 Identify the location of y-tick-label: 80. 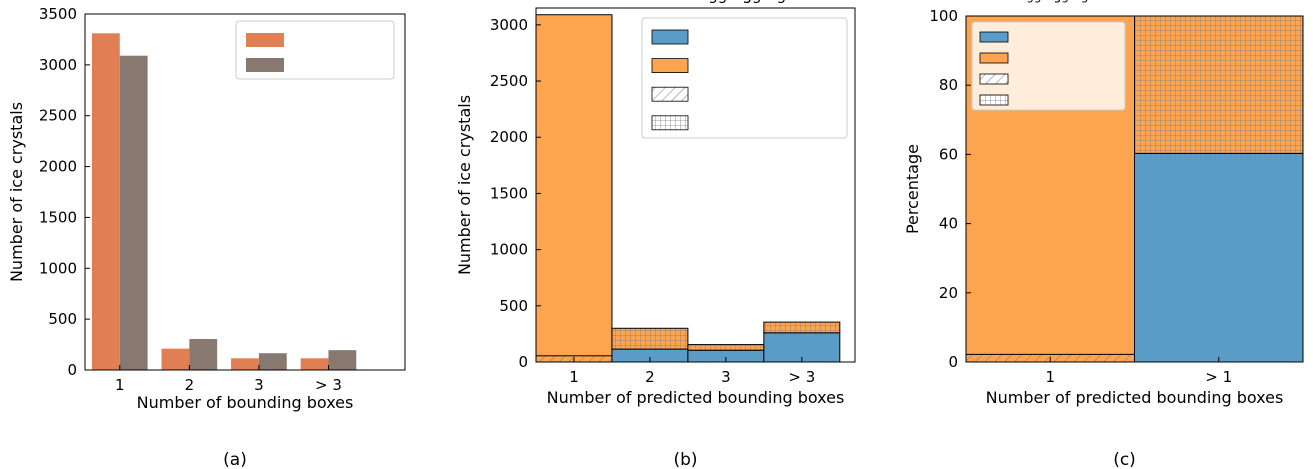
(948, 85).